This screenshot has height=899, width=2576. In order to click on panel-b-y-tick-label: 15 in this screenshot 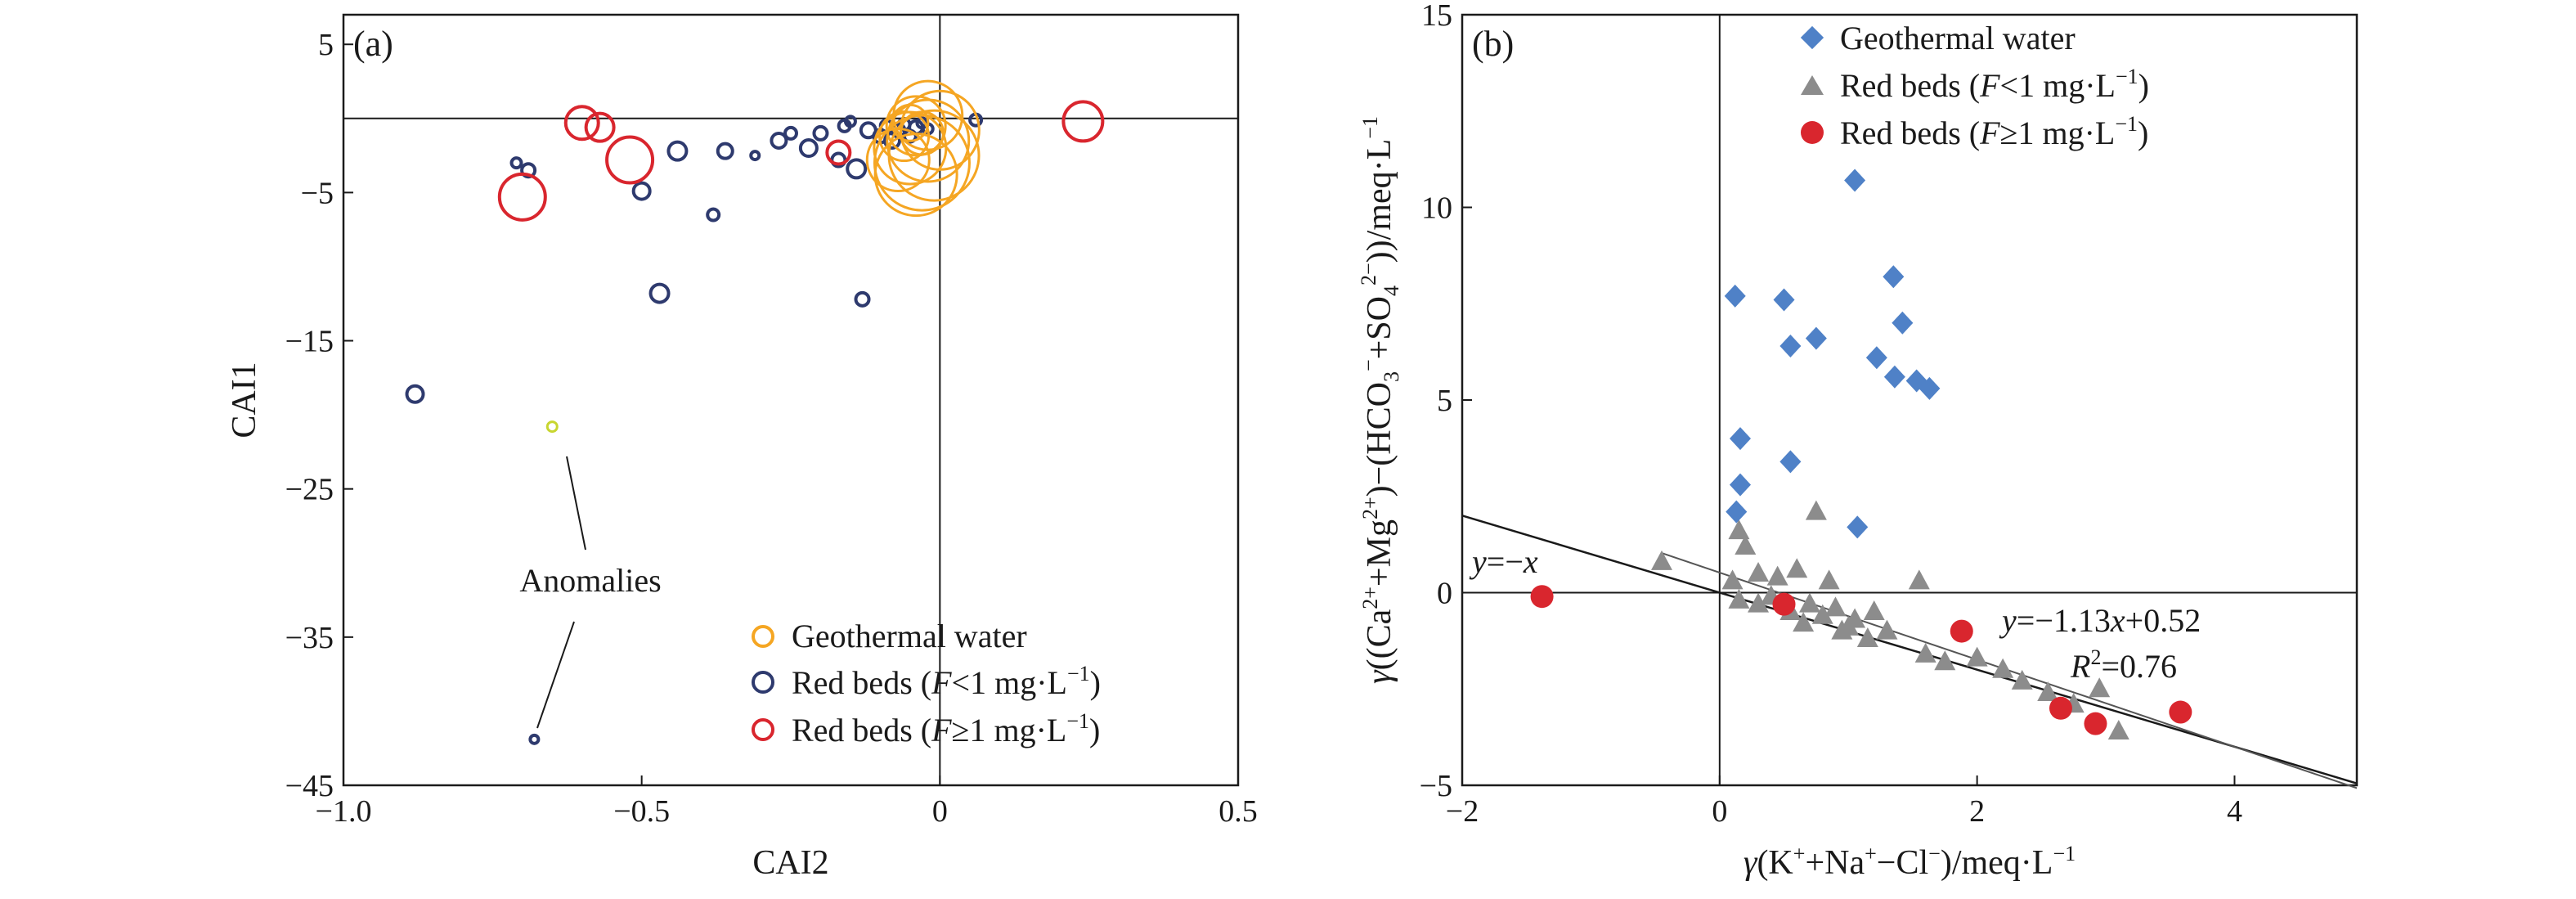, I will do `click(1436, 16)`.